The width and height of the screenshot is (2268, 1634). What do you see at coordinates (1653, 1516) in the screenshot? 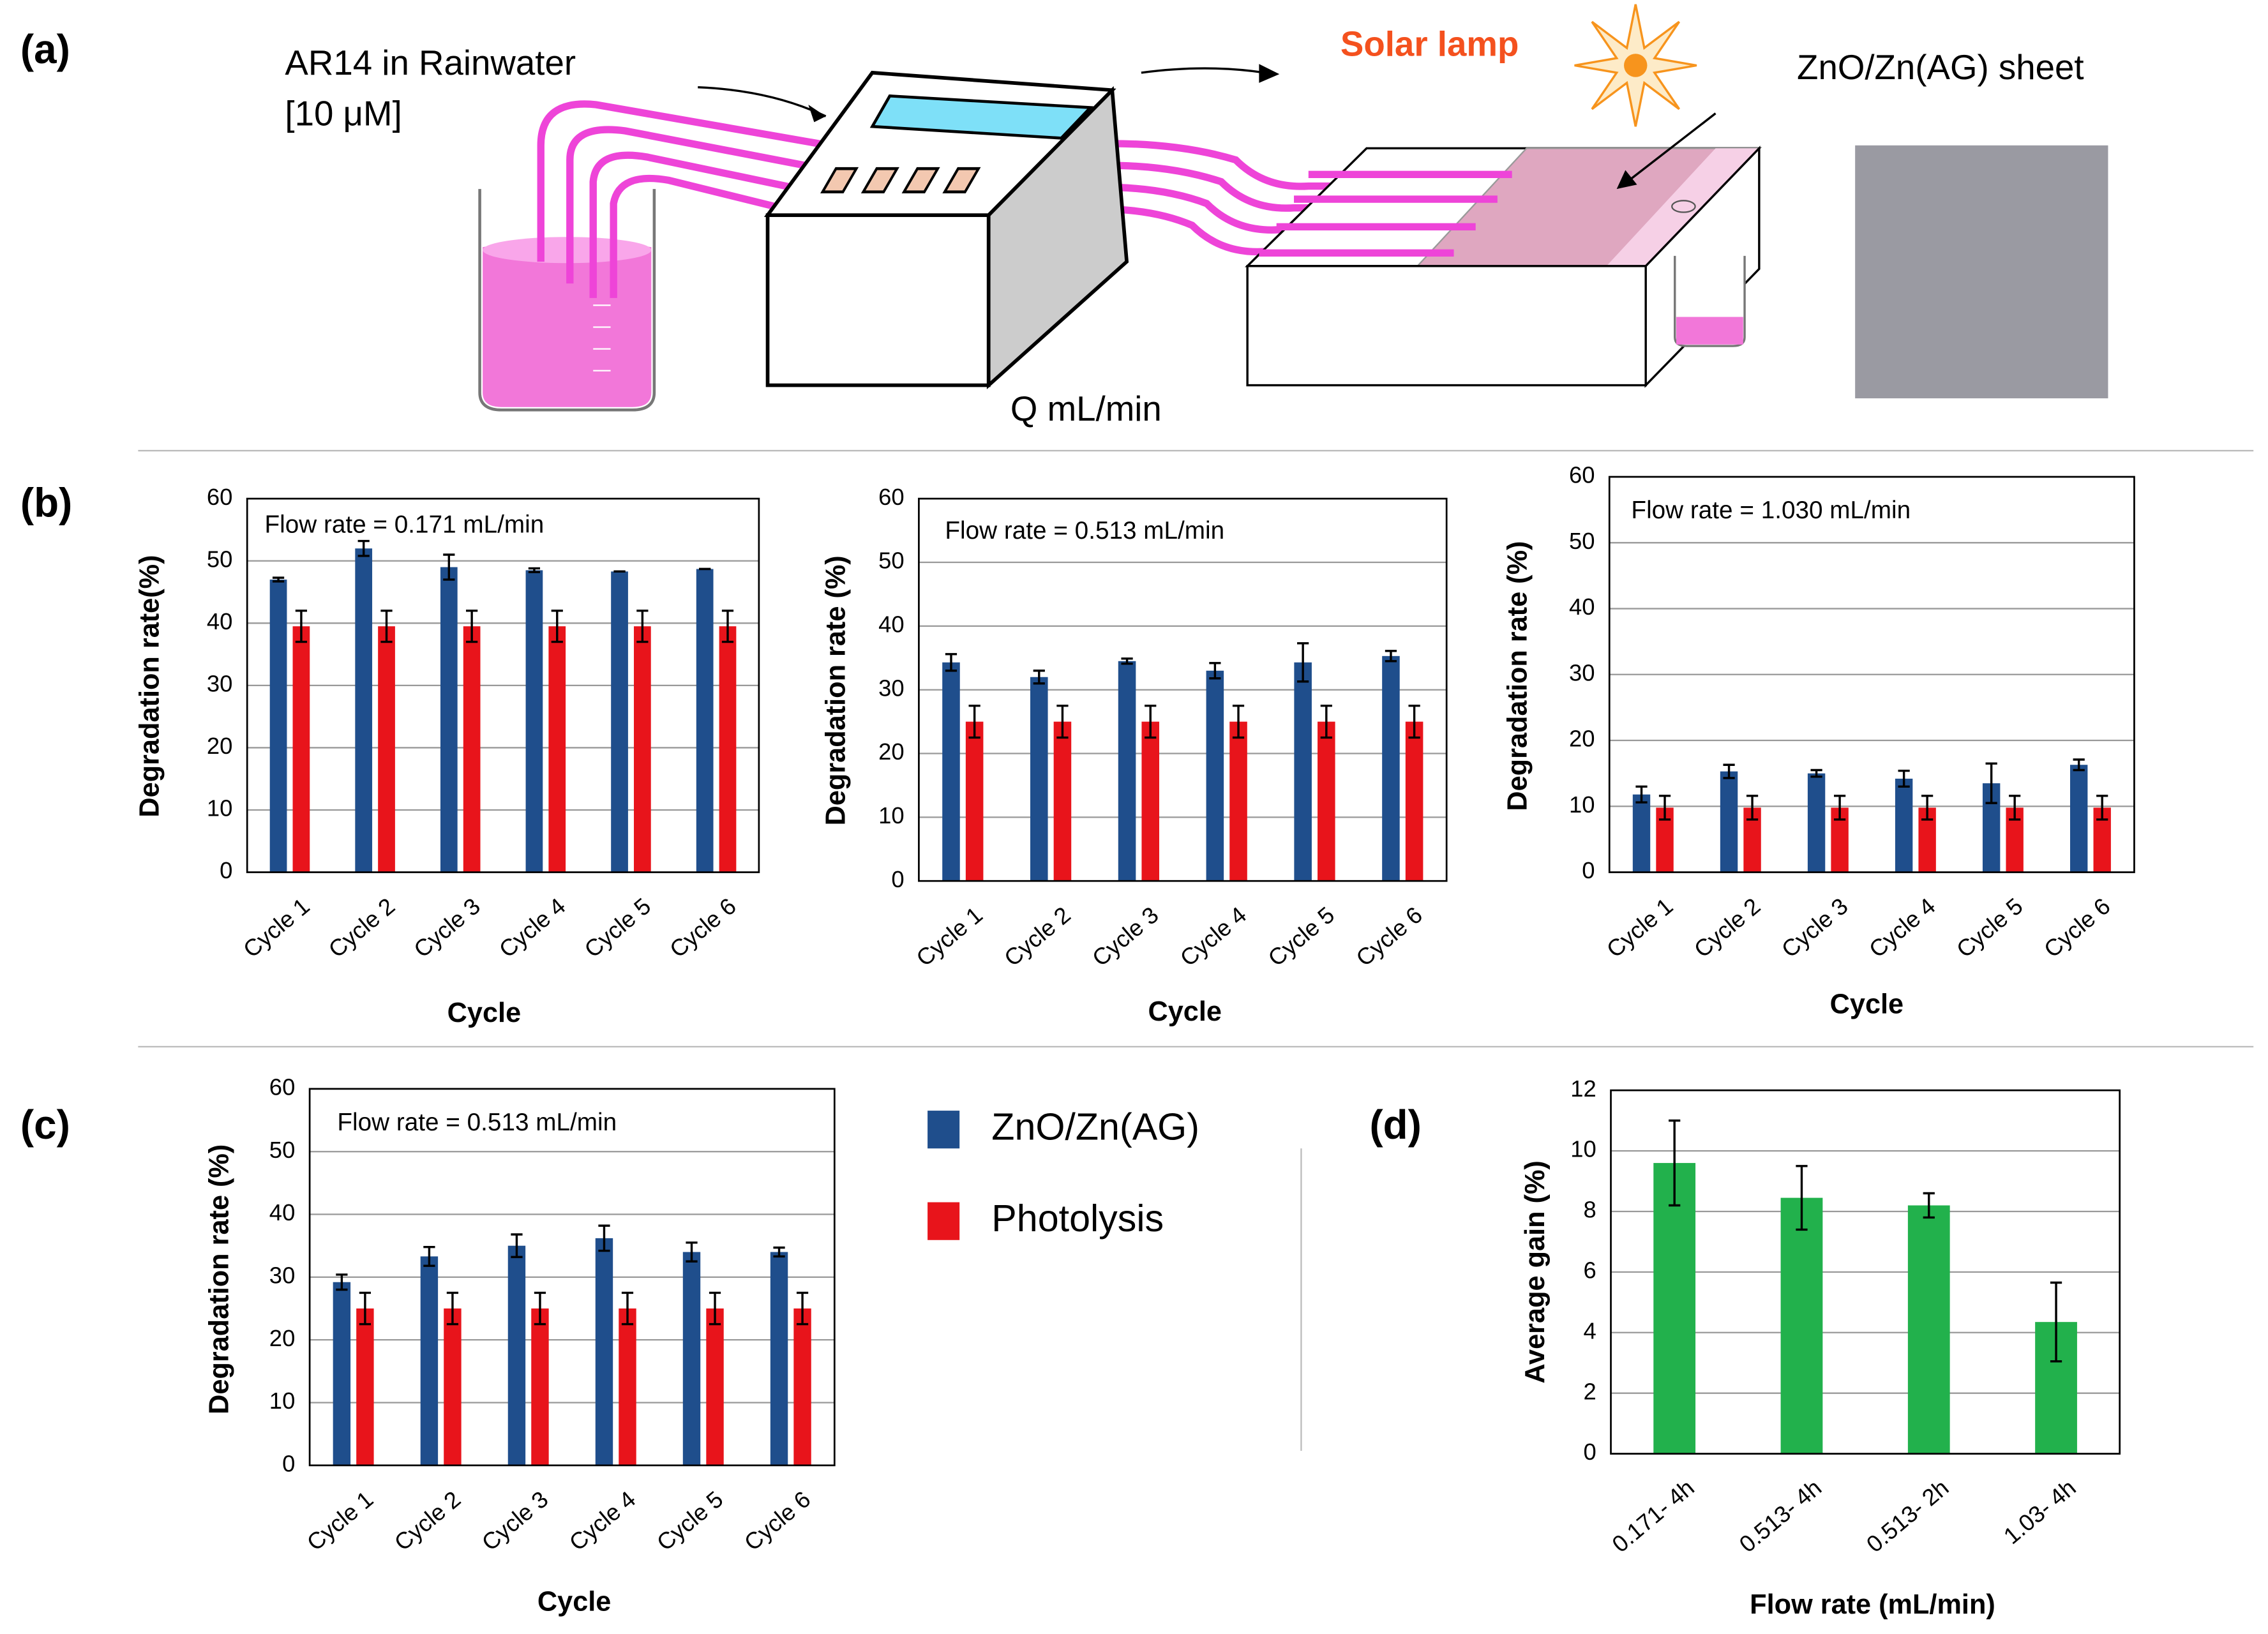
I see `x-tick-label: 0.171- 4h` at bounding box center [1653, 1516].